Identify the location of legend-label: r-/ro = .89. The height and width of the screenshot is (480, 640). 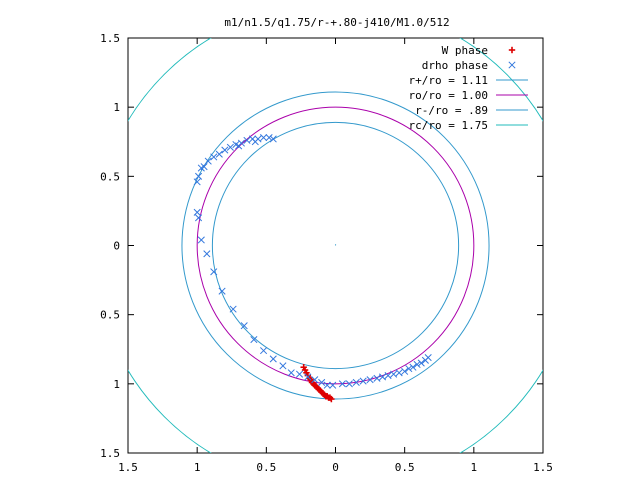
(451, 110).